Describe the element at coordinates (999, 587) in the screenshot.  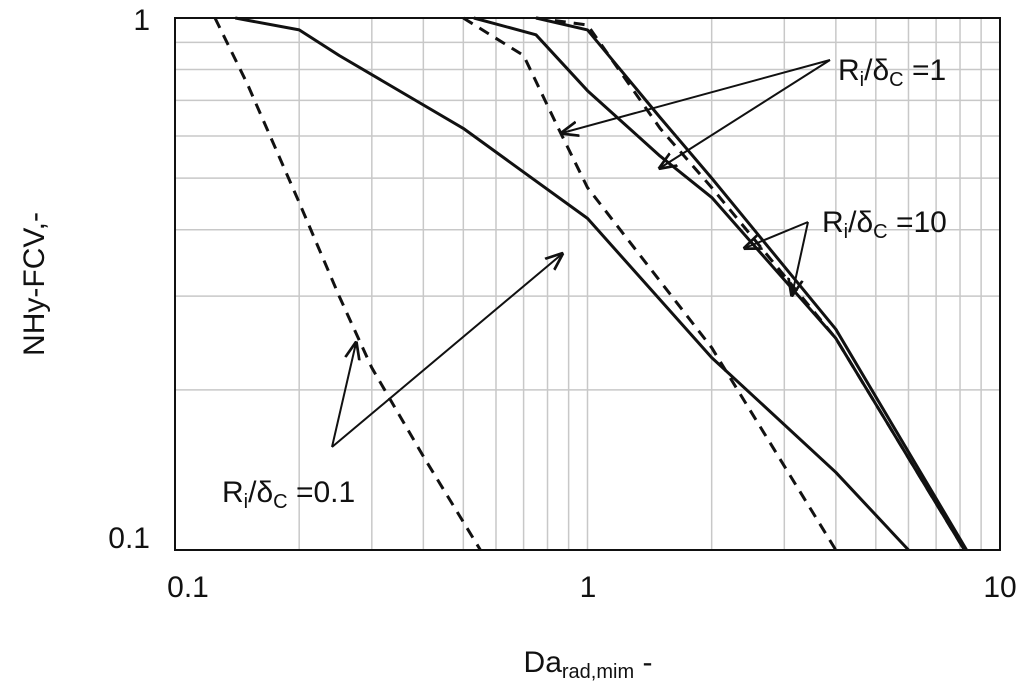
I see `x-tick-label-10: 10` at that location.